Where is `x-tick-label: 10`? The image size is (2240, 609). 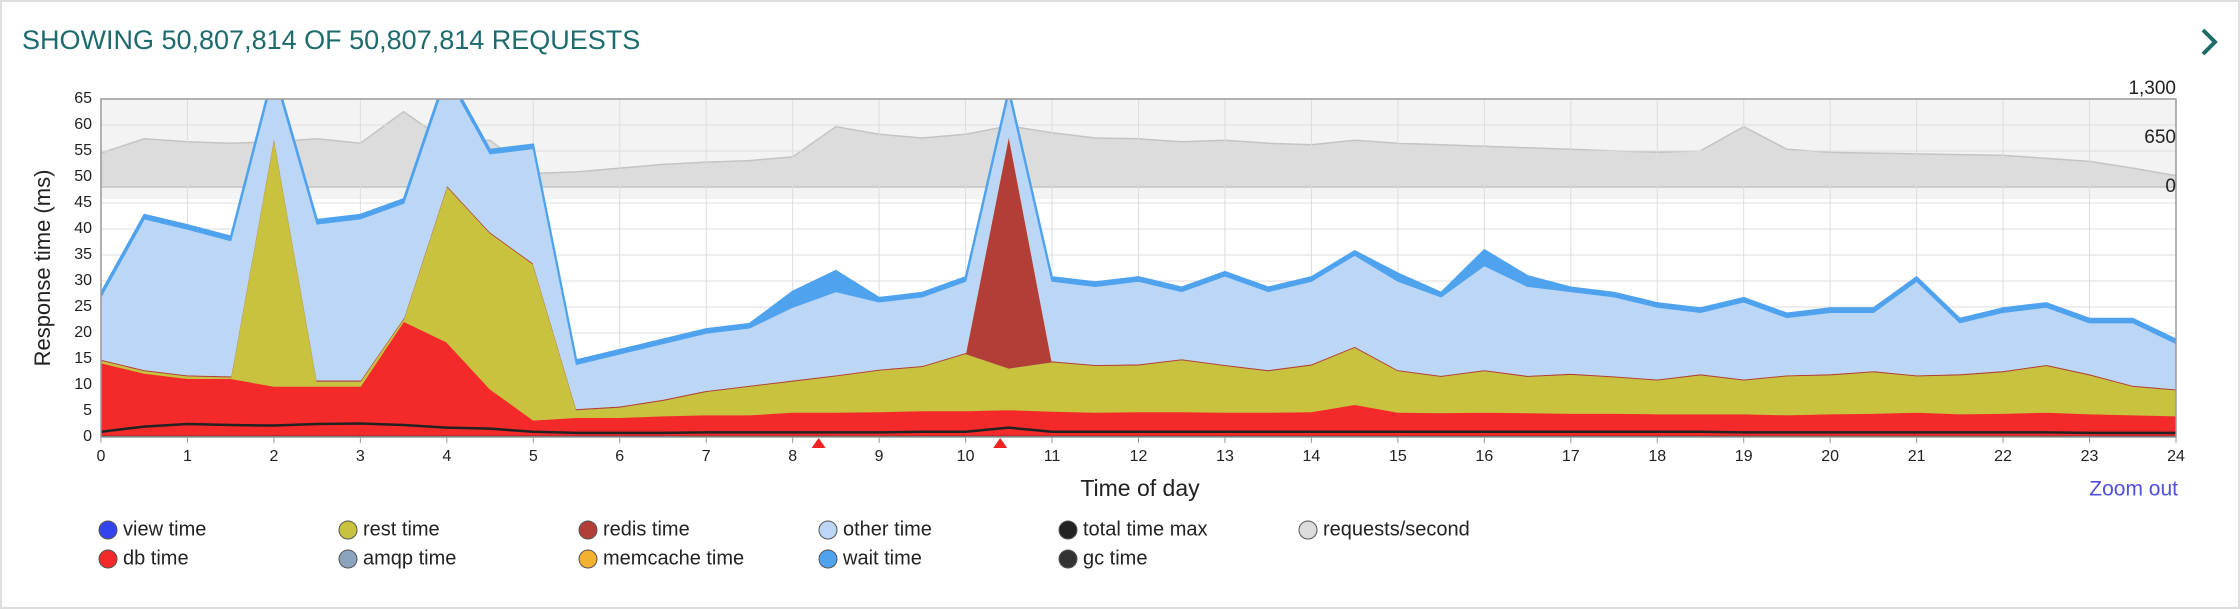
x-tick-label: 10 is located at coordinates (966, 456).